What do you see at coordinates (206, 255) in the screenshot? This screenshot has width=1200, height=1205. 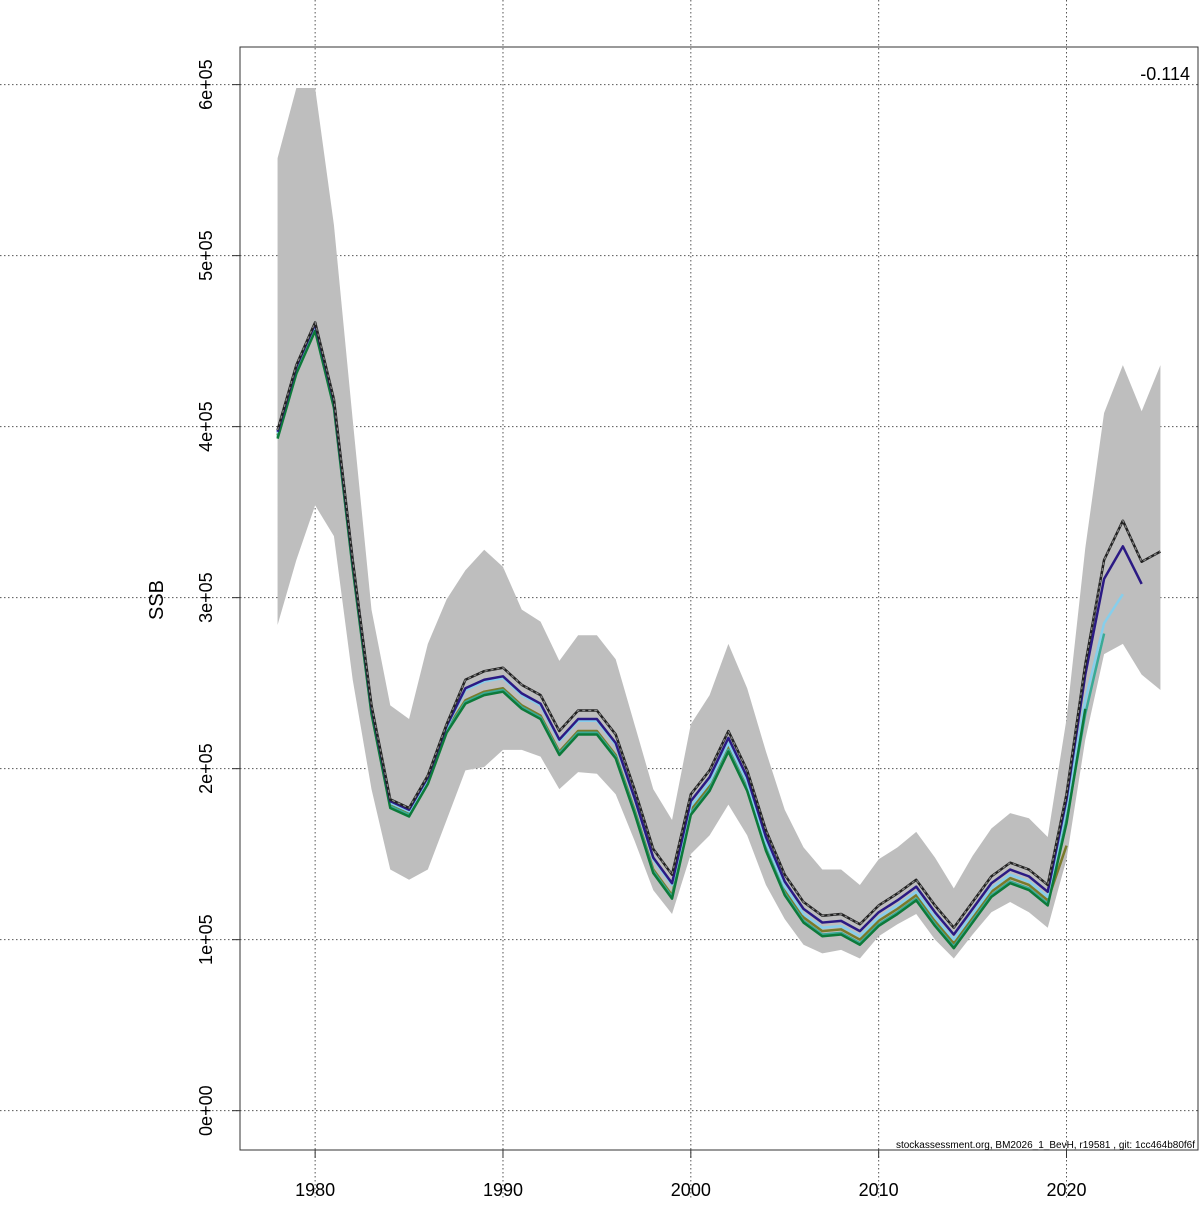 I see `y-tick-label: 5e+05` at bounding box center [206, 255].